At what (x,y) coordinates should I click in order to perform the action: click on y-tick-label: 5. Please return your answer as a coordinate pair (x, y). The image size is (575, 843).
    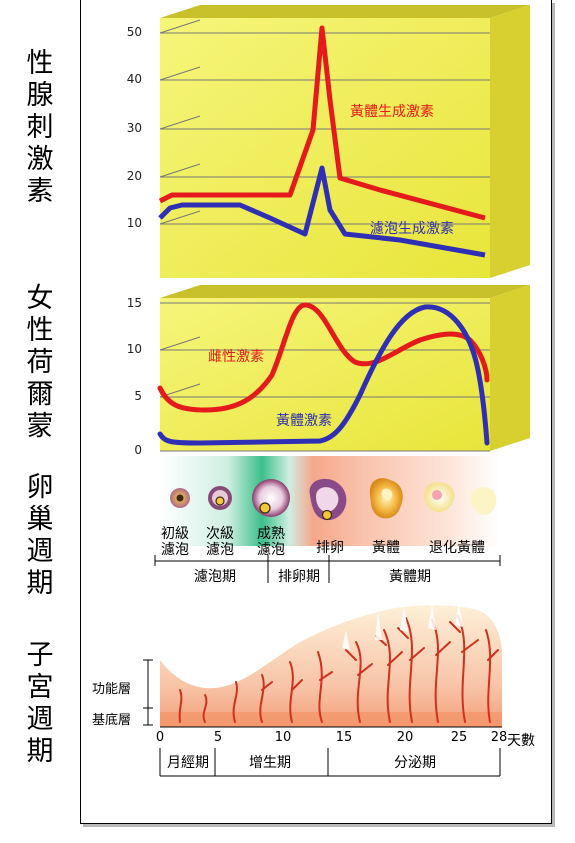
    Looking at the image, I should click on (138, 396).